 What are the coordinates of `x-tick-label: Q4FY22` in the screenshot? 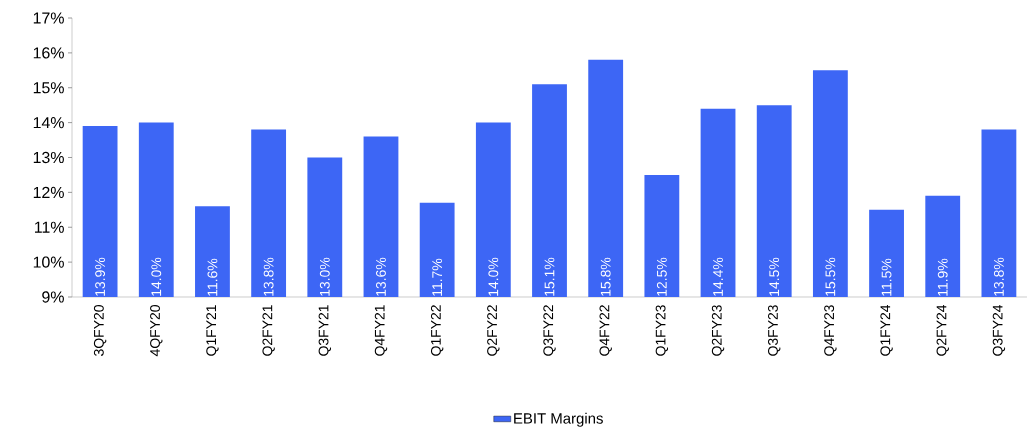 It's located at (605, 330).